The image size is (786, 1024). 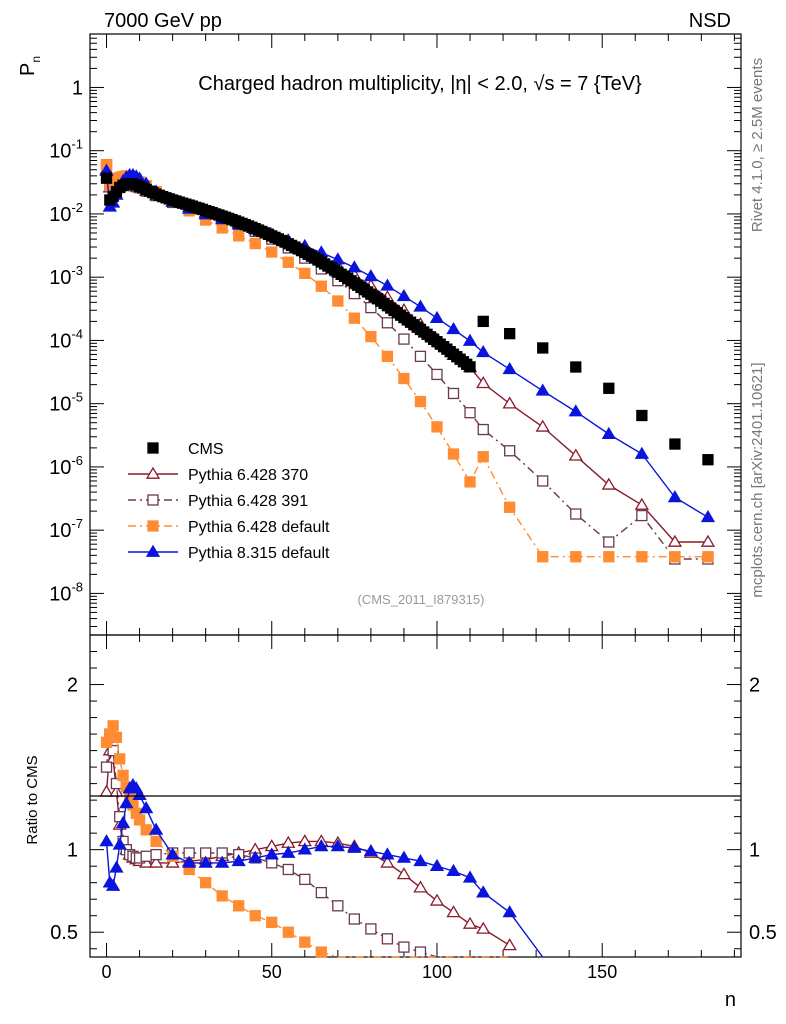 What do you see at coordinates (321, 867) in the screenshot?
I see `ratio-series-pythia-8-315-default` at bounding box center [321, 867].